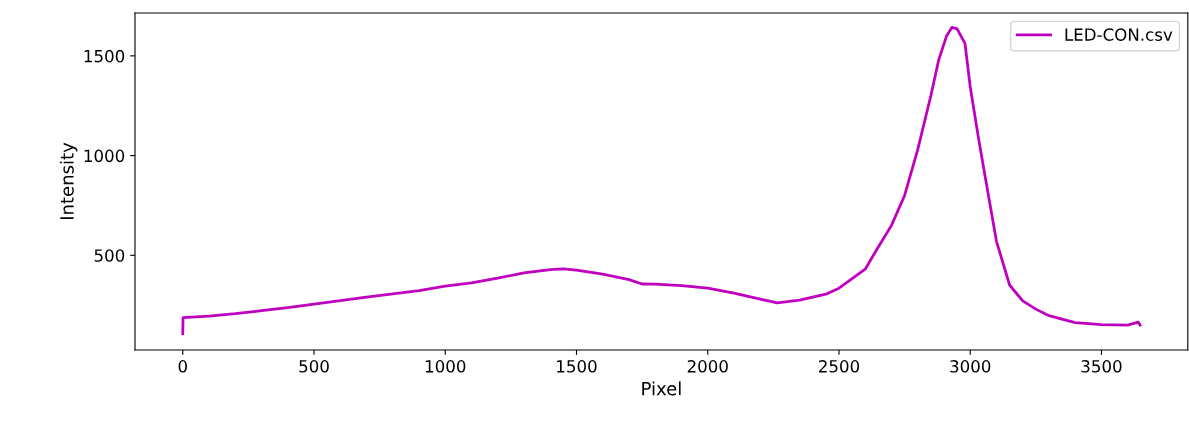  What do you see at coordinates (577, 366) in the screenshot?
I see `x-tick-label: 1500` at bounding box center [577, 366].